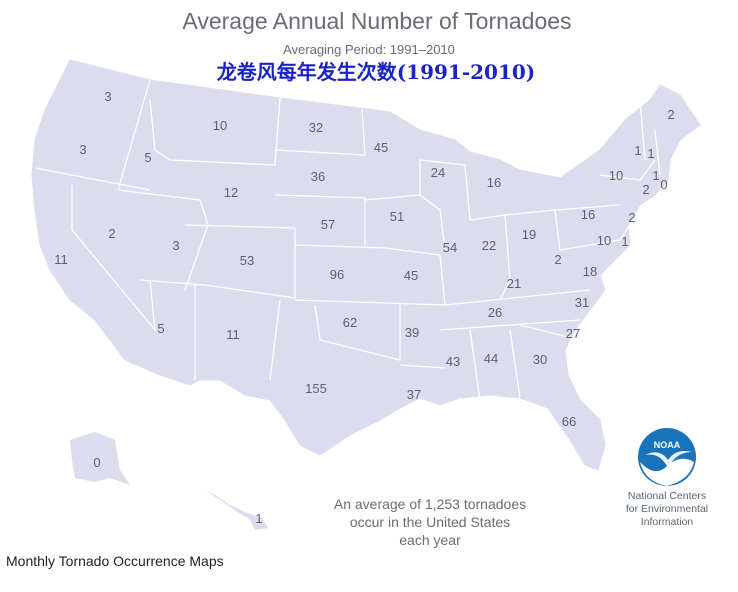 The height and width of the screenshot is (592, 738). I want to click on state-count-ut: 3, so click(175, 245).